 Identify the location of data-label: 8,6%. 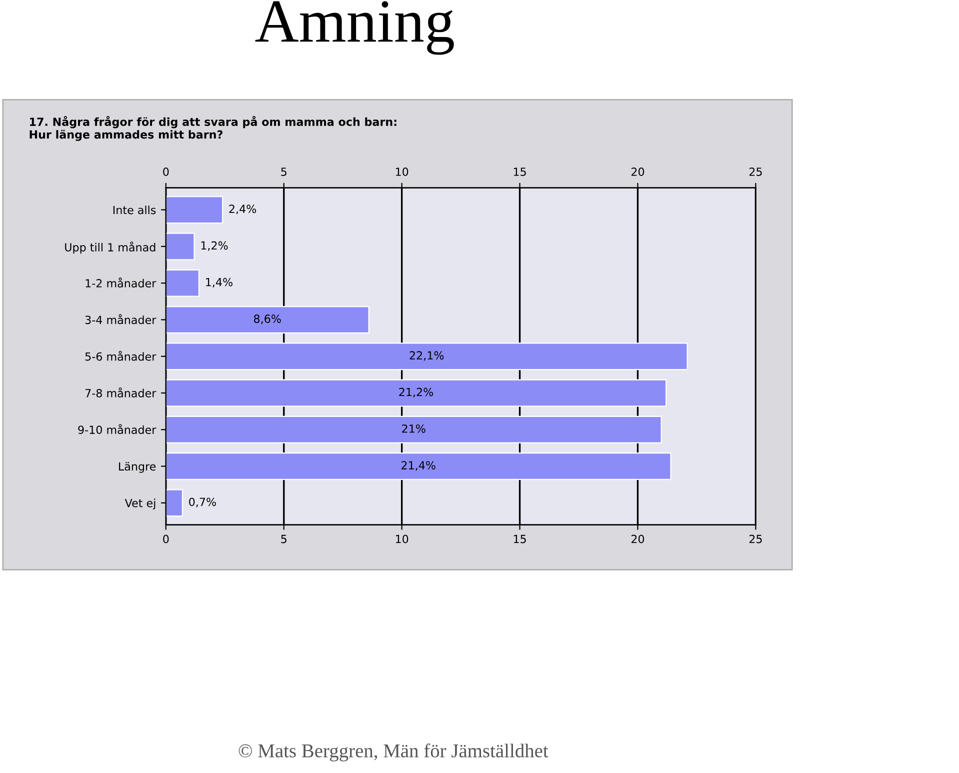
(267, 319).